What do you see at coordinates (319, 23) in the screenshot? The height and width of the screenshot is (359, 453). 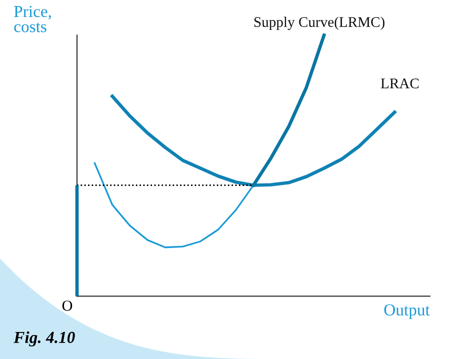 I see `series-label: Supply Curve(LRMC)` at bounding box center [319, 23].